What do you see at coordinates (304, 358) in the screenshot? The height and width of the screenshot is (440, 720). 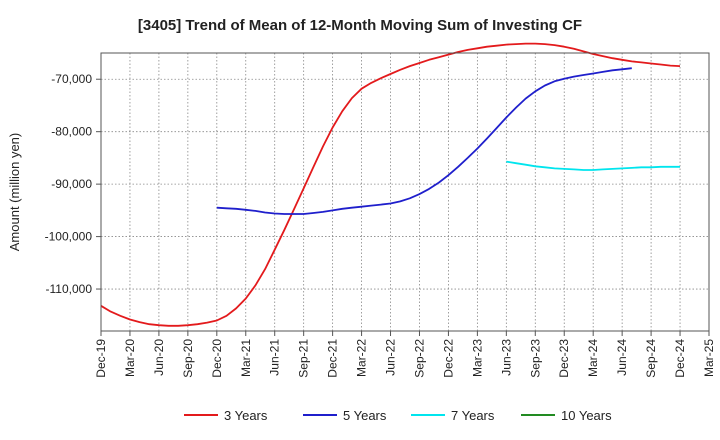 I see `x-tick-label: Sep-21` at bounding box center [304, 358].